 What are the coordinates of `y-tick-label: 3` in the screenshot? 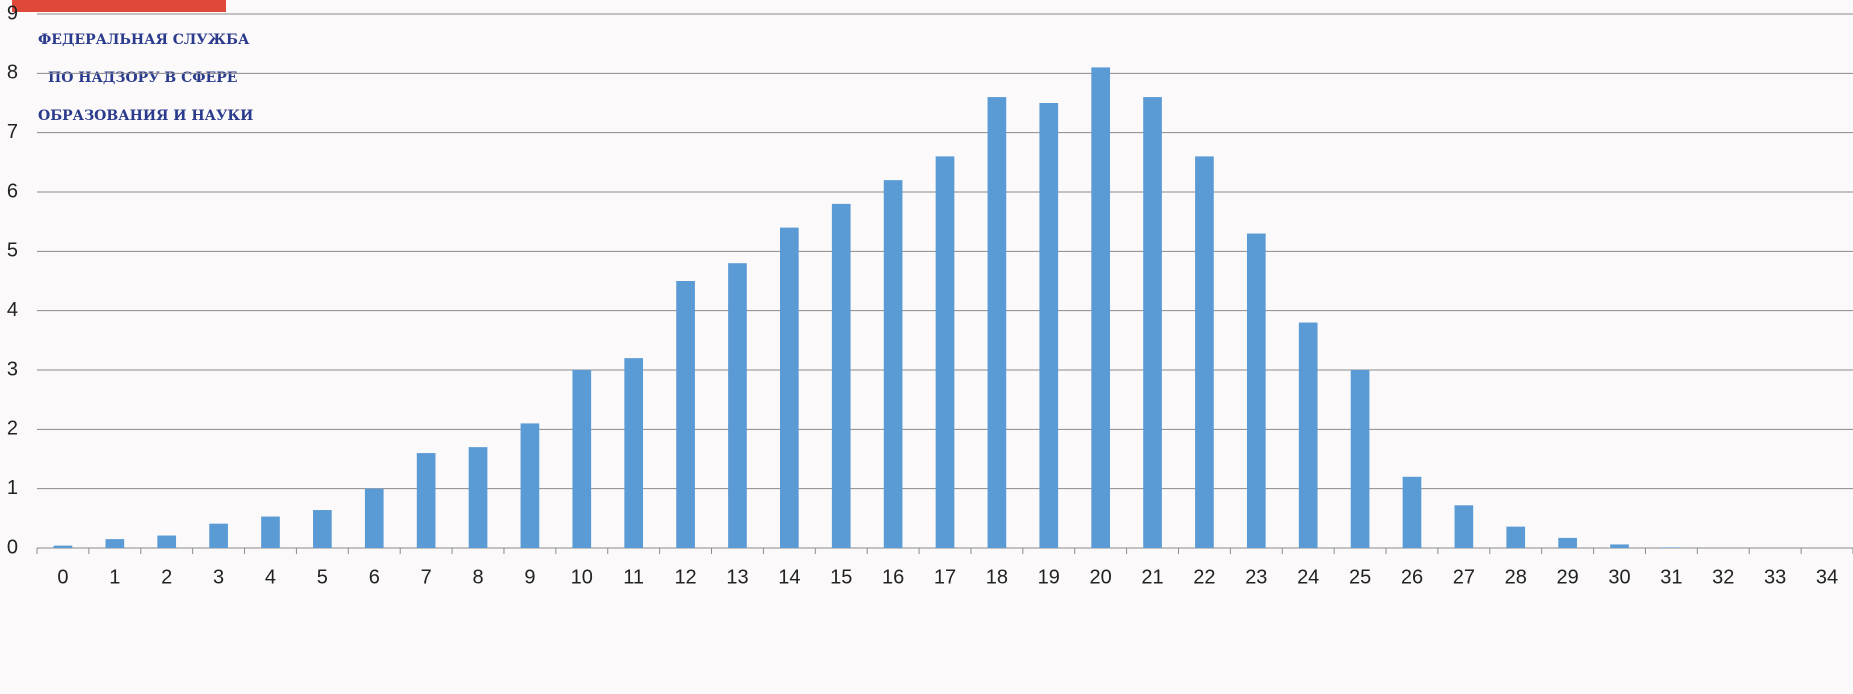 It's located at (12, 369).